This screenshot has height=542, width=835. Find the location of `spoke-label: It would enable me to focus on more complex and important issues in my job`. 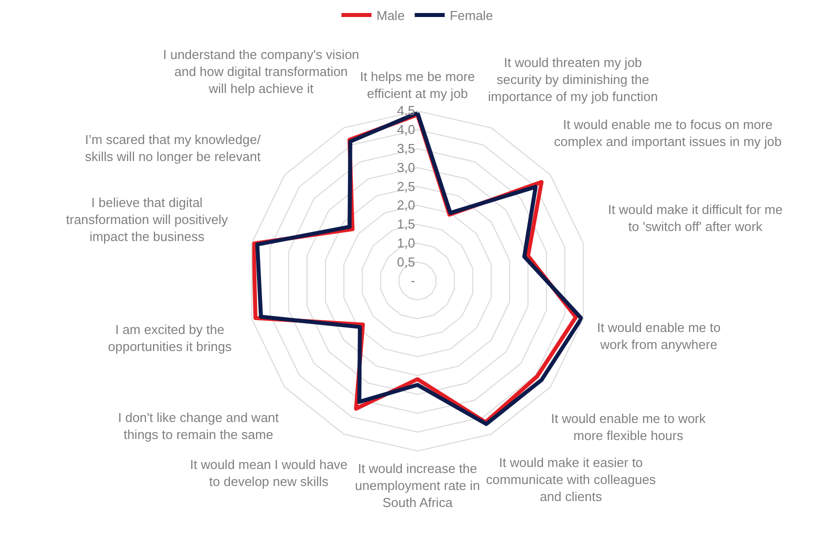

spoke-label: It would enable me to focus on more complex and important issues in my job is located at coordinates (668, 133).